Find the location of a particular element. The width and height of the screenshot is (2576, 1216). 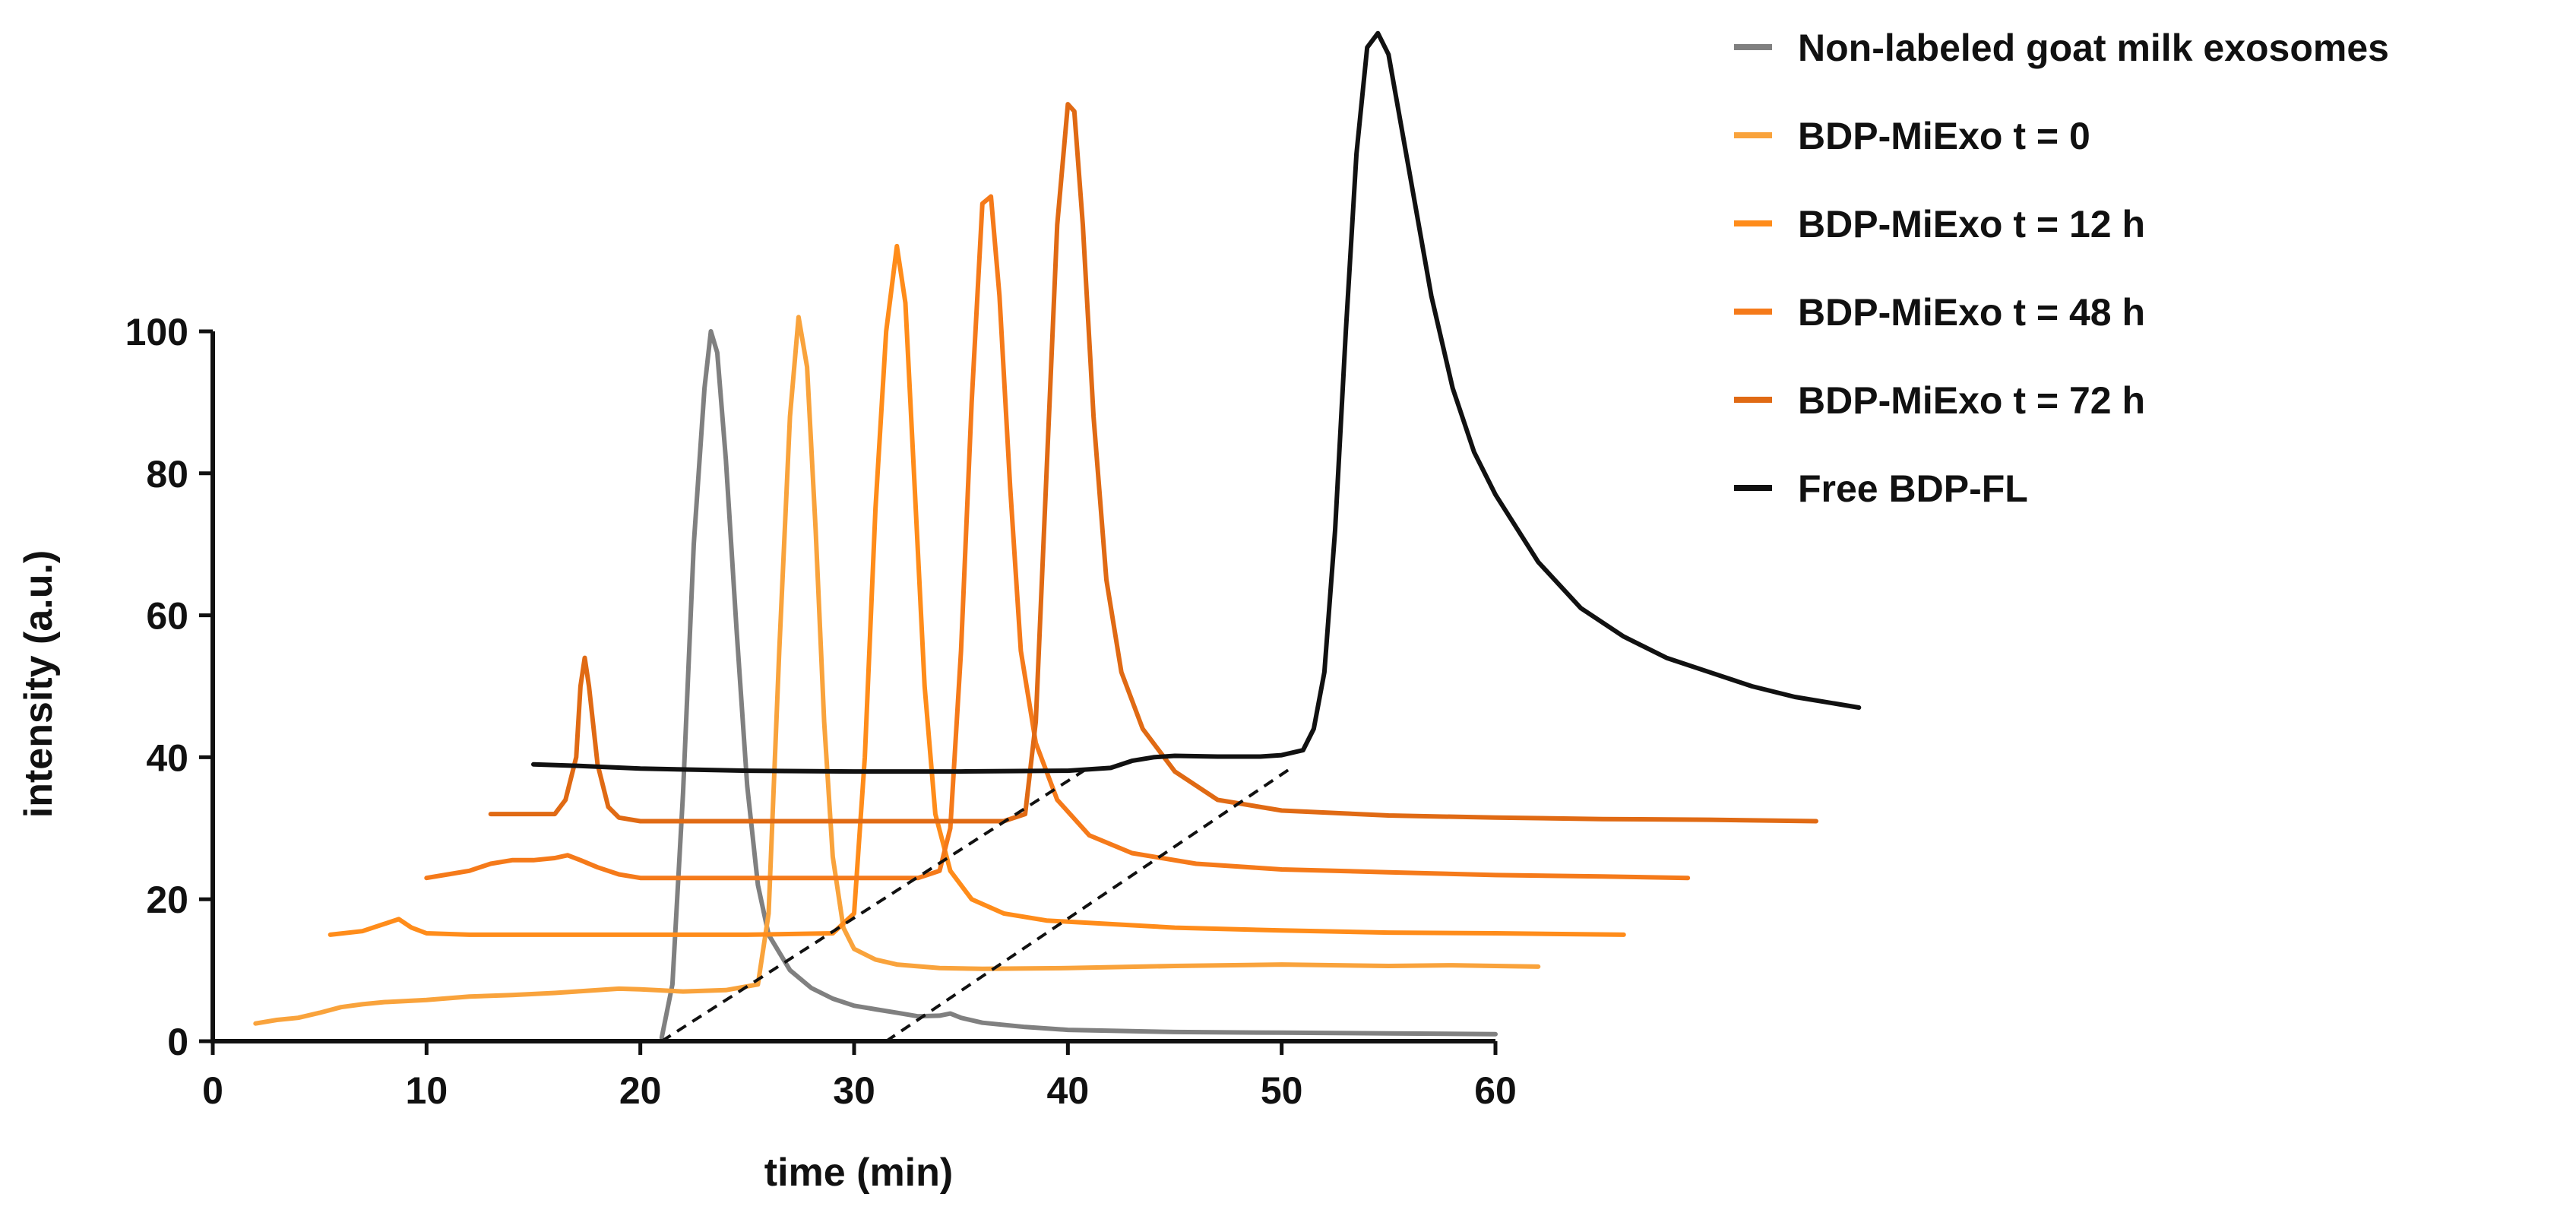

x-tick-label: 10 is located at coordinates (427, 1090).